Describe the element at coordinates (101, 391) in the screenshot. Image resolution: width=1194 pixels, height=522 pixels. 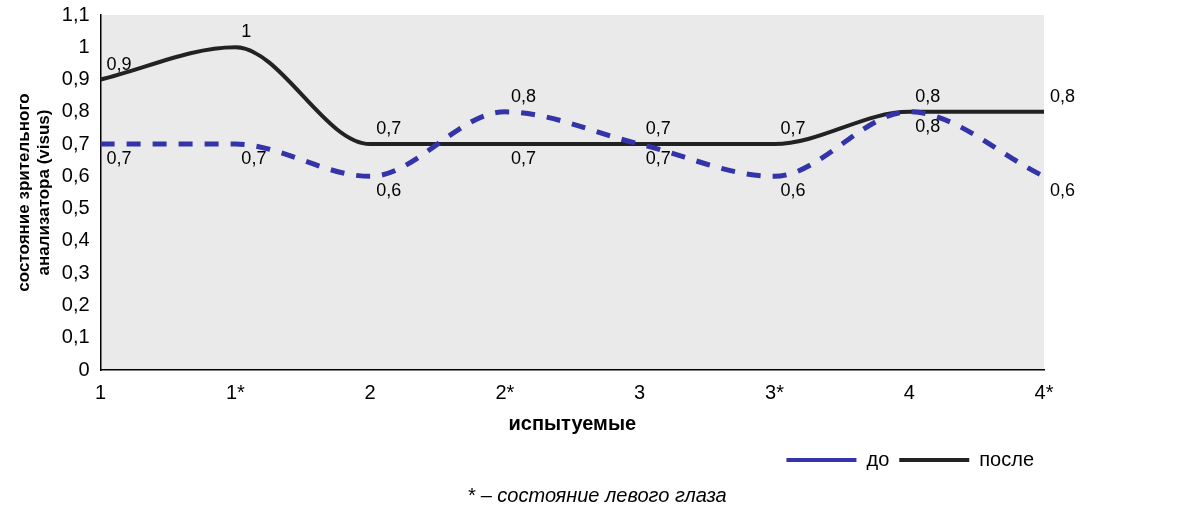
I see `x-tick-label: 1` at that location.